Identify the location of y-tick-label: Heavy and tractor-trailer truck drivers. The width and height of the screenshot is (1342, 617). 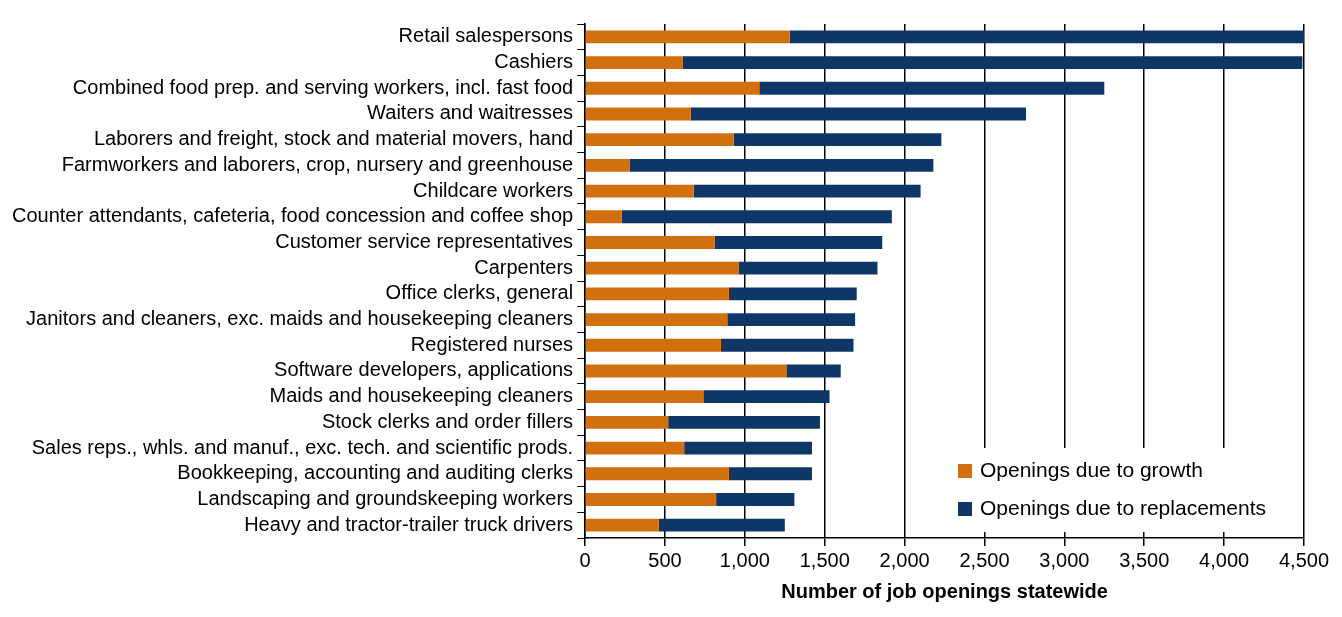
(409, 523).